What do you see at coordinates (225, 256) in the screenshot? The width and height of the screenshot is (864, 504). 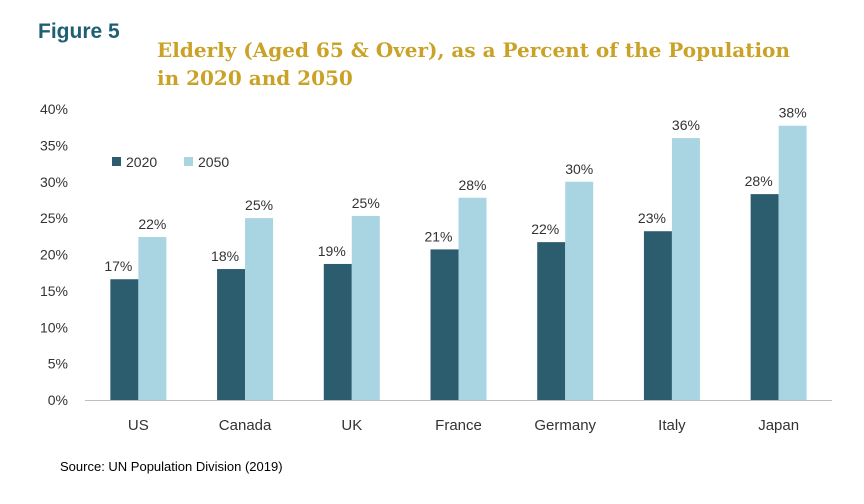 I see `data-label: 18%` at bounding box center [225, 256].